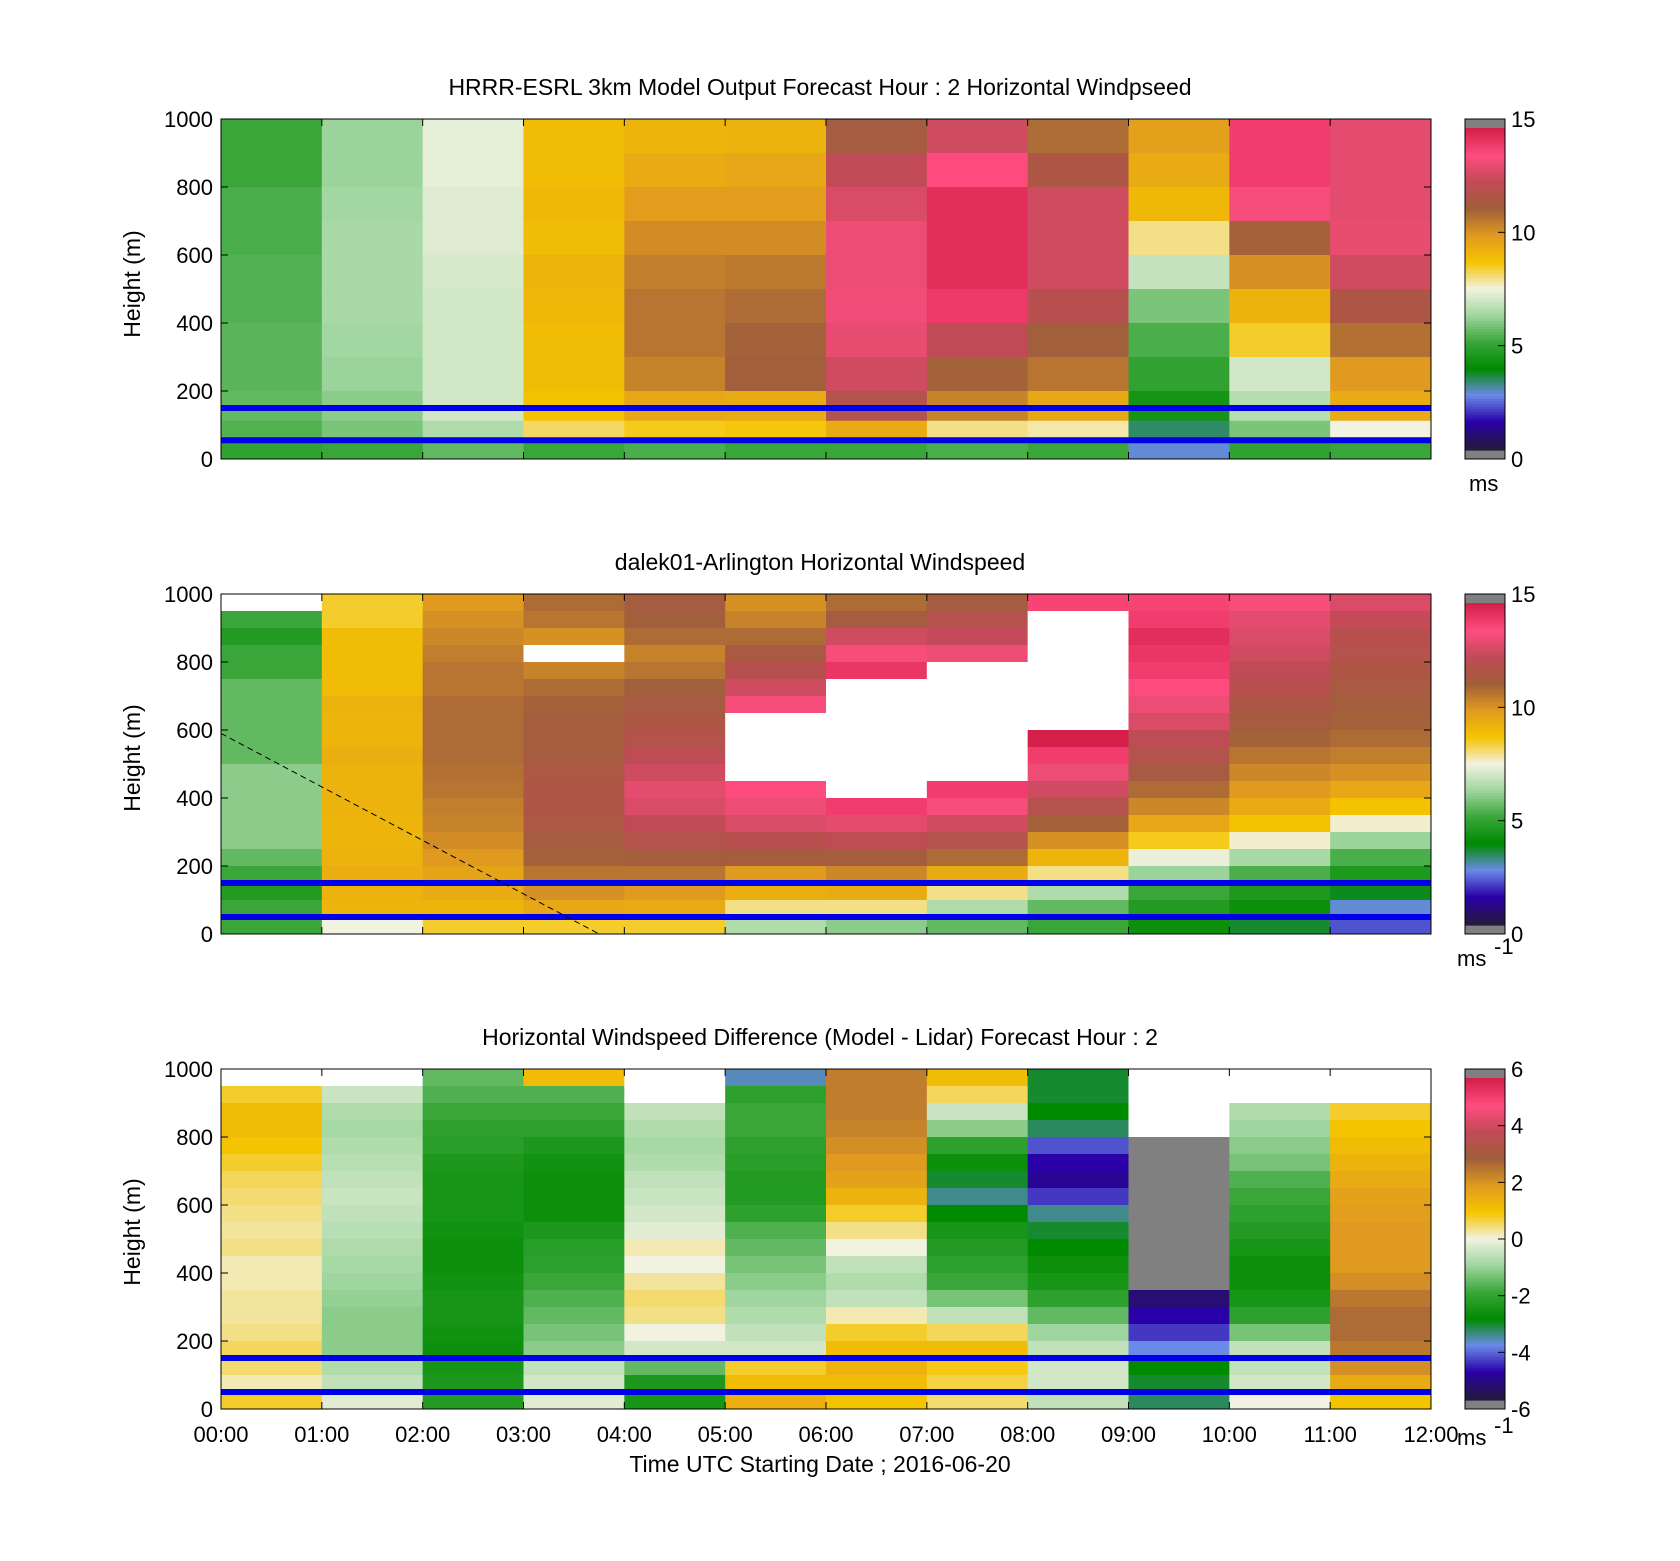 The image size is (1680, 1561). What do you see at coordinates (422, 1434) in the screenshot?
I see `x-tick-label: 02:00` at bounding box center [422, 1434].